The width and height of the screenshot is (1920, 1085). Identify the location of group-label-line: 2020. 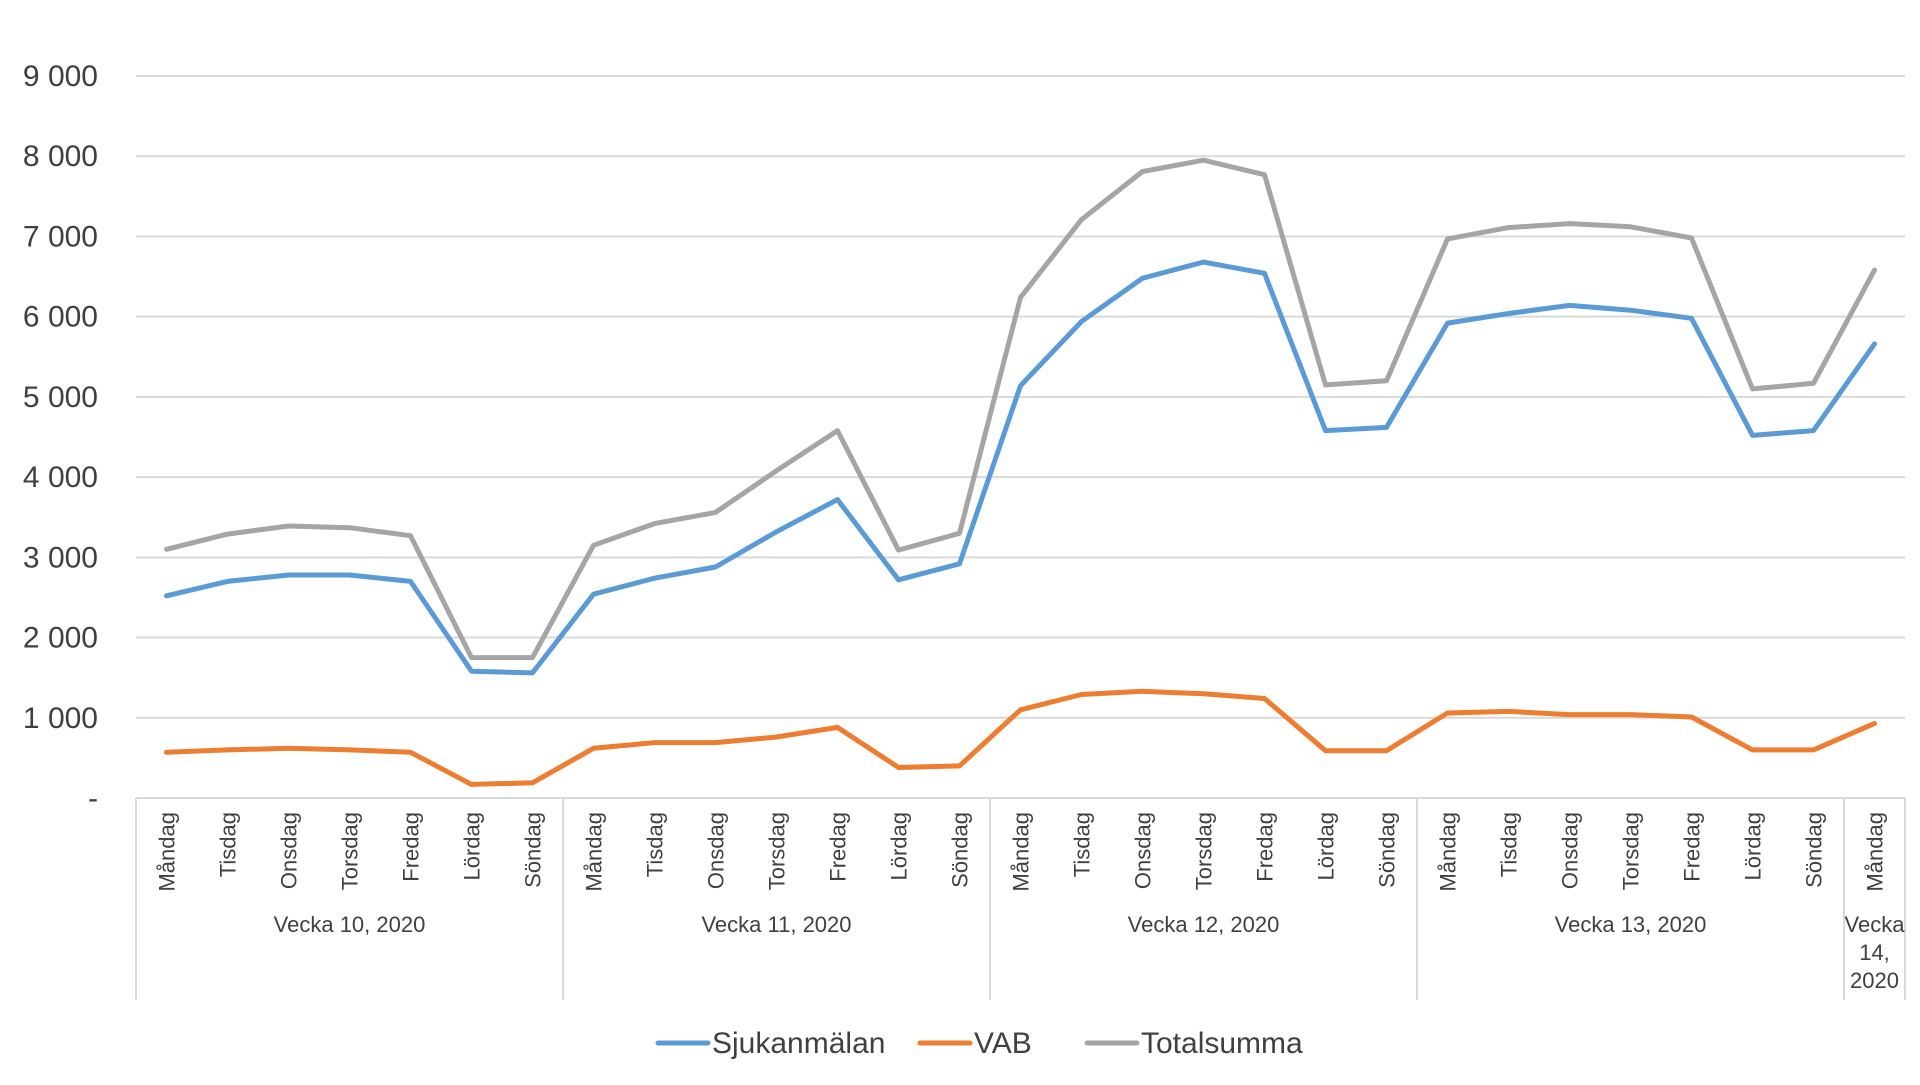
(1874, 980).